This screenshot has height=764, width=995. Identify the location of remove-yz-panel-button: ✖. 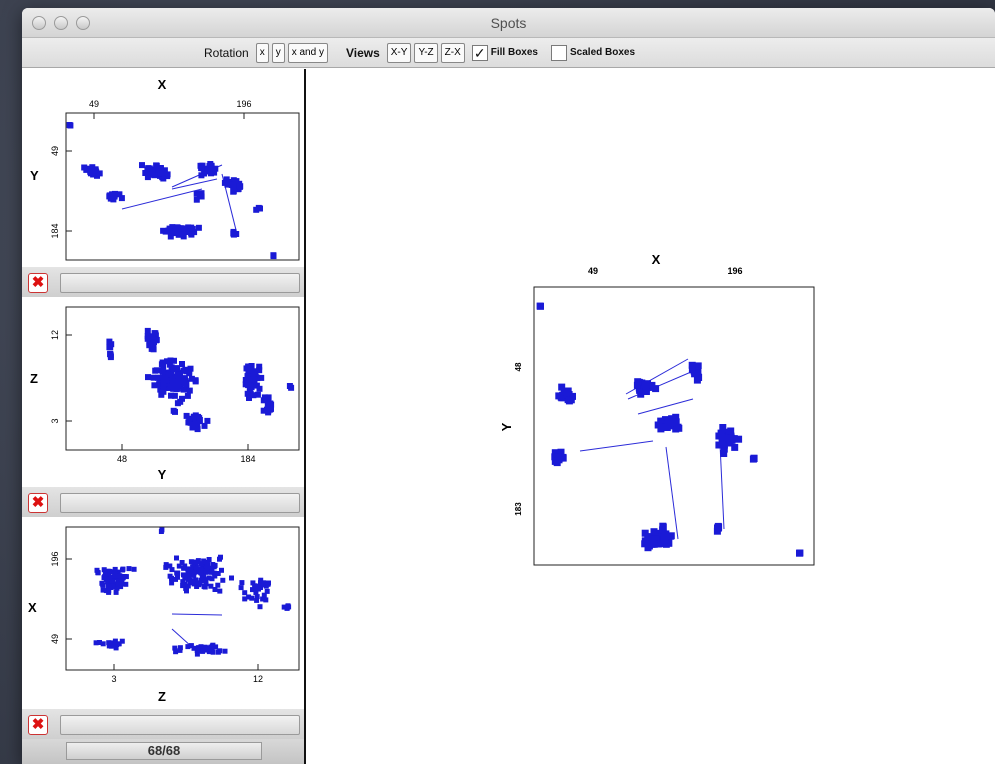
(38, 503).